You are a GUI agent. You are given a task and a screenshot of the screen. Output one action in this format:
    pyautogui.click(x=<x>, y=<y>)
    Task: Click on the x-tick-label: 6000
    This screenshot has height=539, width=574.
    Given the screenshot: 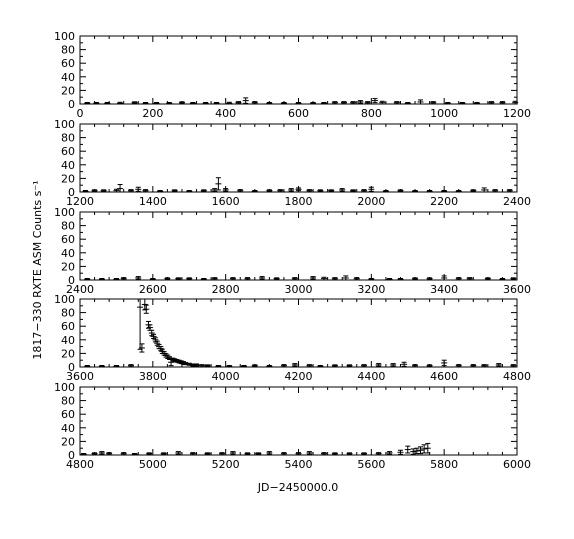 What is the action you would take?
    pyautogui.click(x=517, y=464)
    